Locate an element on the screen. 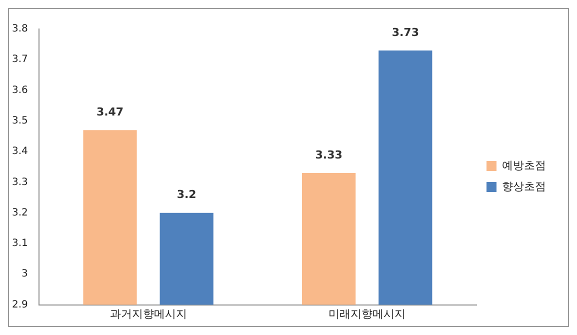 Image resolution: width=577 pixels, height=335 pixels. y-tick-label: 3.5 is located at coordinates (20, 121).